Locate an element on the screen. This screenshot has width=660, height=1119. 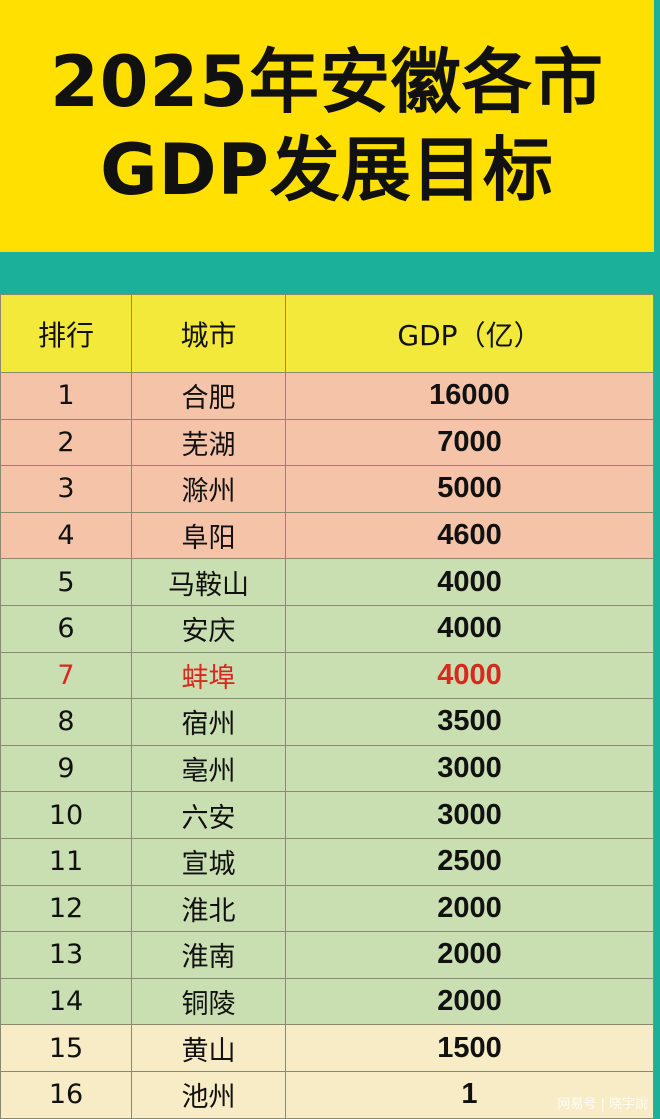
rank-cell: 3 is located at coordinates (66, 489).